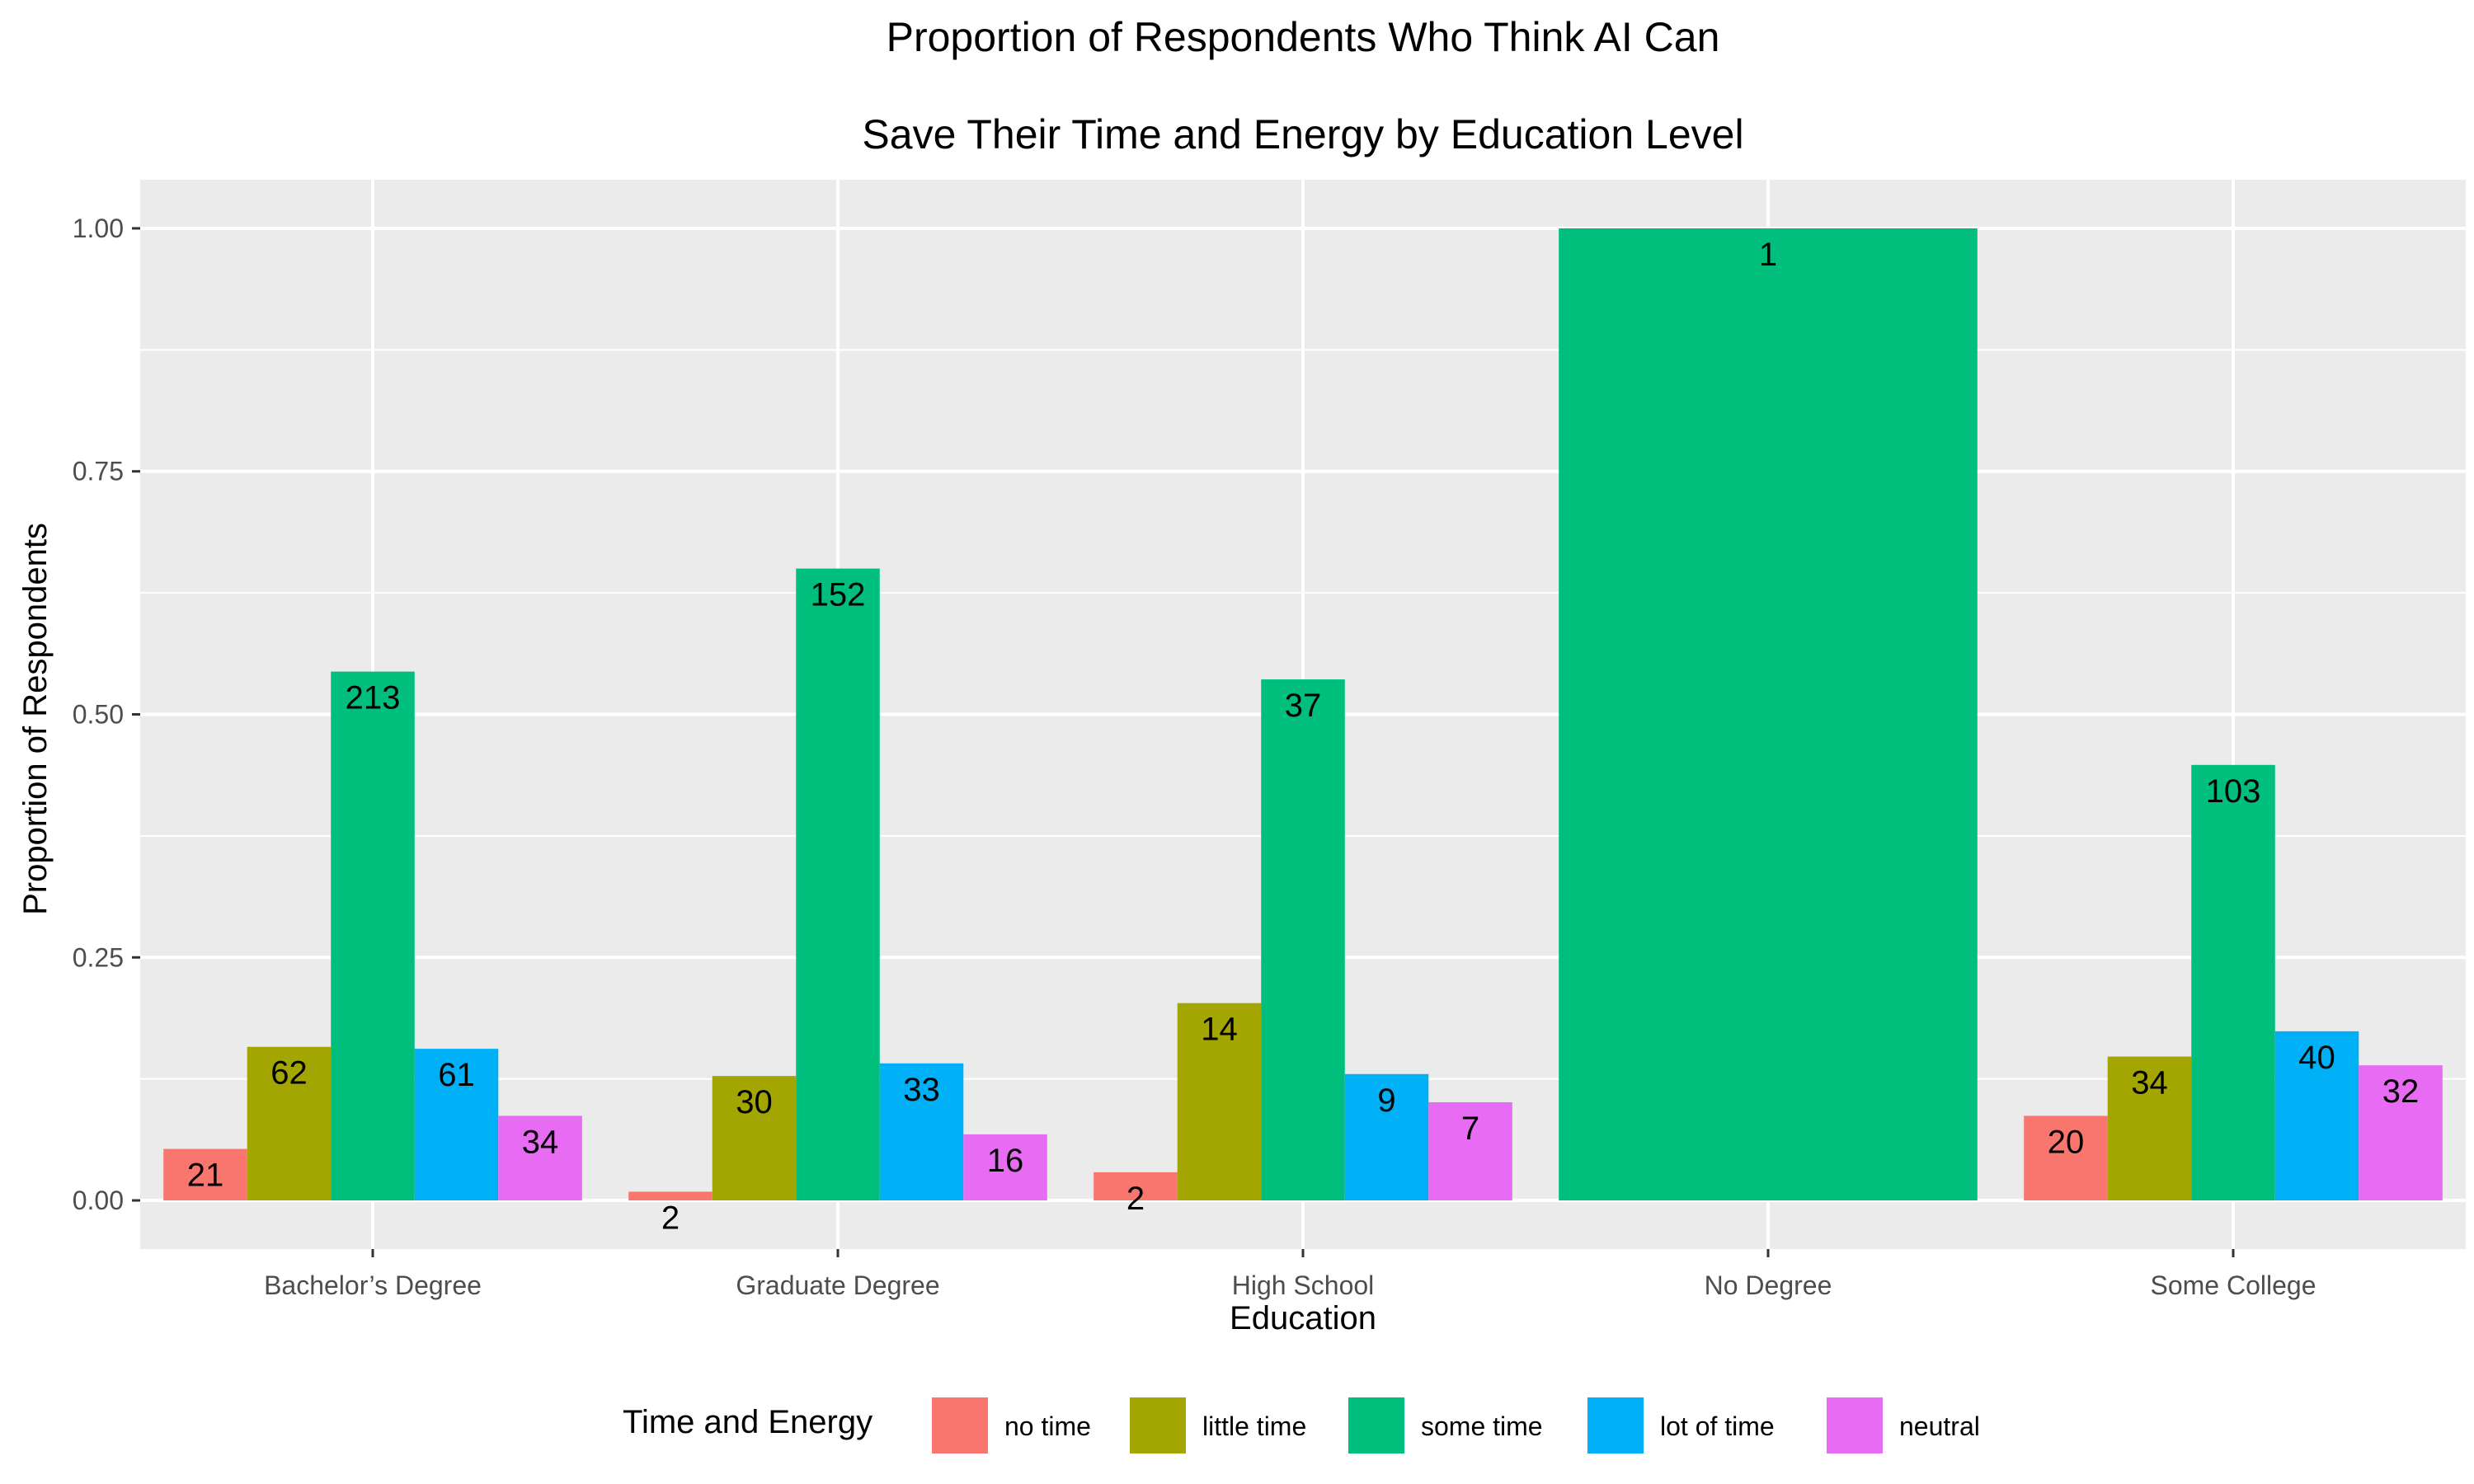 Image resolution: width=2474 pixels, height=1484 pixels. Describe the element at coordinates (456, 1075) in the screenshot. I see `bar-data-label: 61` at that location.